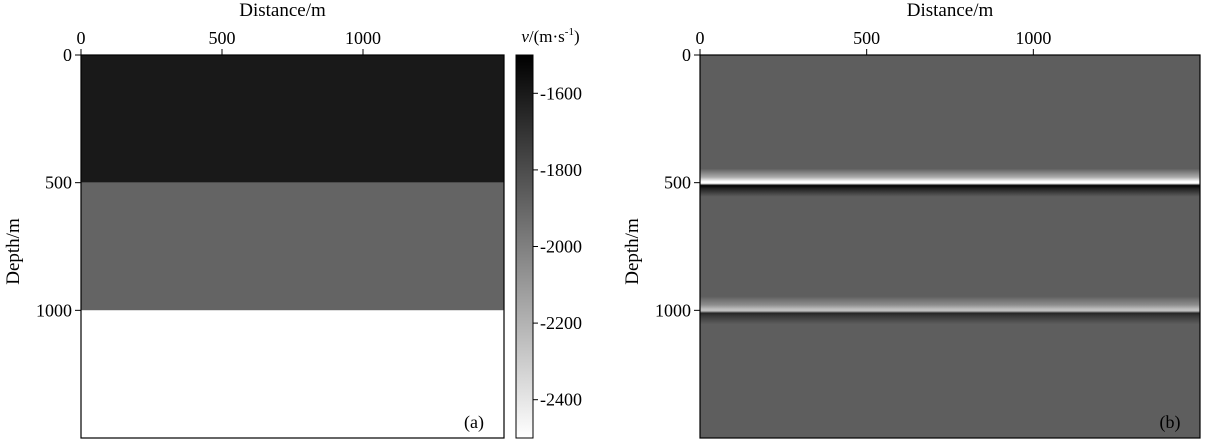  What do you see at coordinates (866, 38) in the screenshot?
I see `b-x-tick-label: 500` at bounding box center [866, 38].